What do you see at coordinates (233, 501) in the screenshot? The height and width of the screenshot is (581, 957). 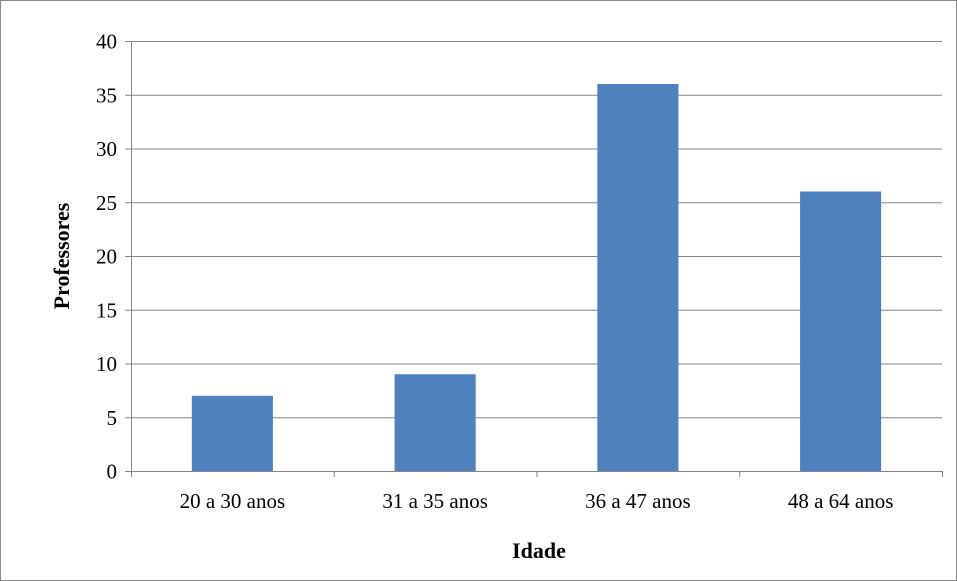 I see `x-tick-label: 20 a 30 anos` at bounding box center [233, 501].